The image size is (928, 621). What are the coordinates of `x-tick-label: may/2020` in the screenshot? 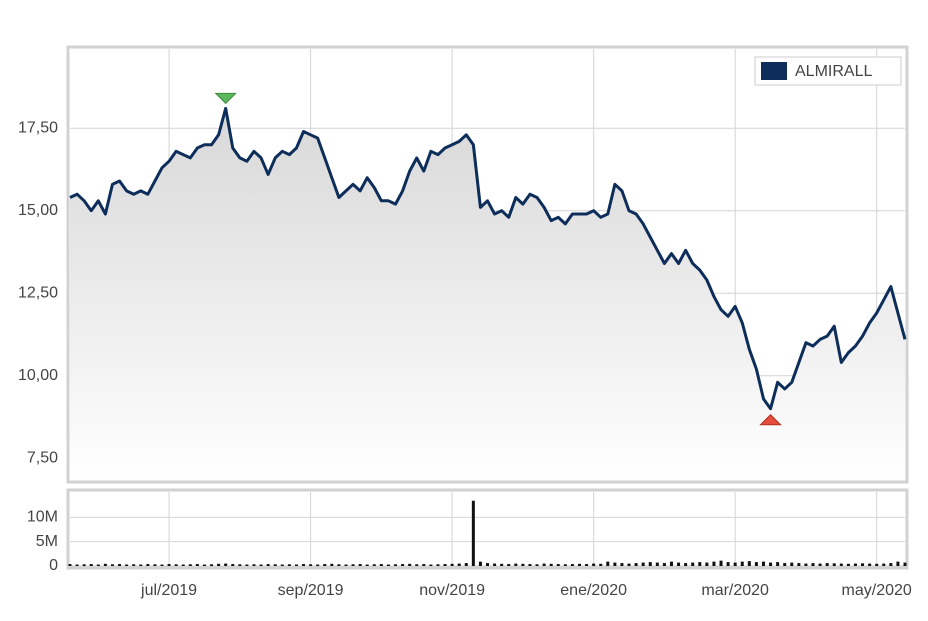 It's located at (877, 590).